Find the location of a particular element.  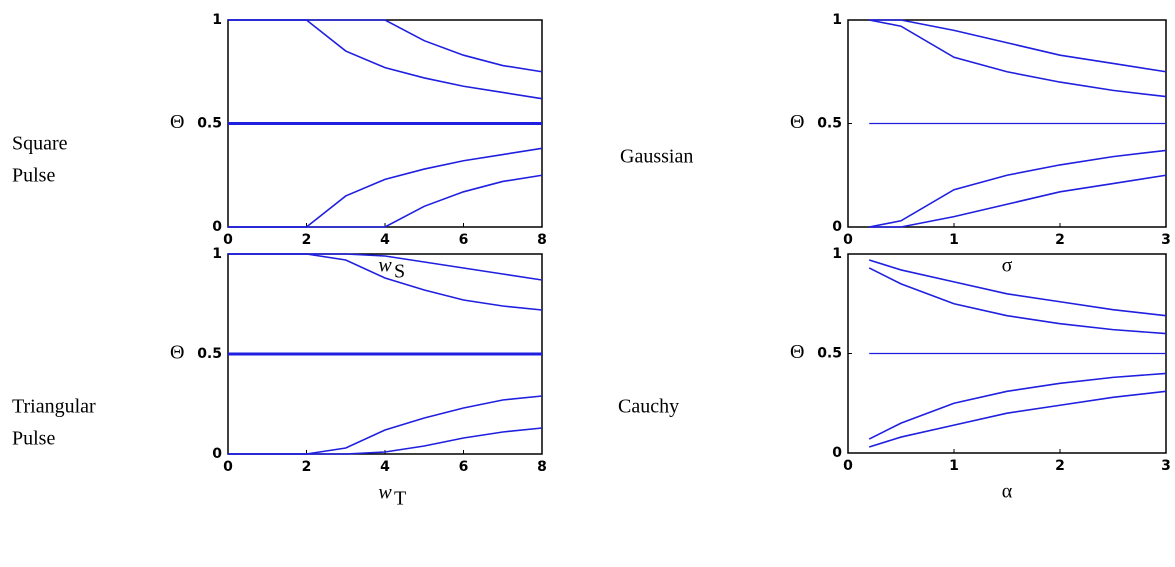

row-label: Square is located at coordinates (40, 144).